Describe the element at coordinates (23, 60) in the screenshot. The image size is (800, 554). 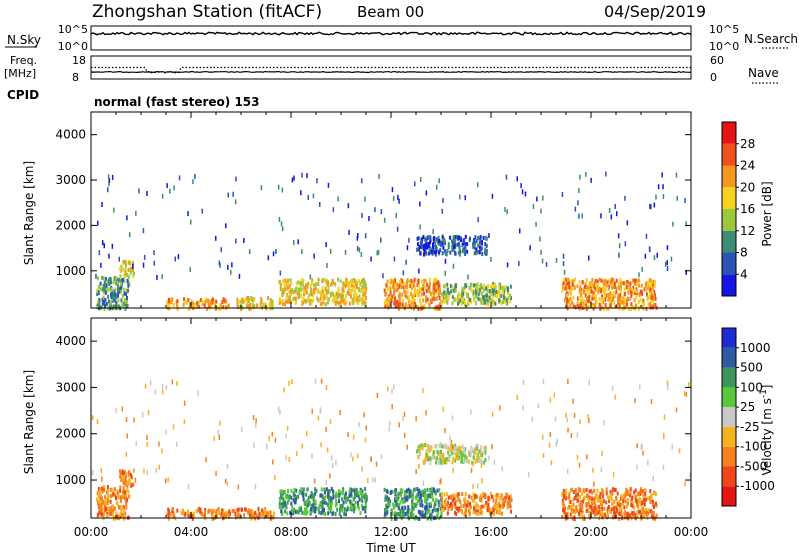
I see `freq-label: Freq.` at that location.